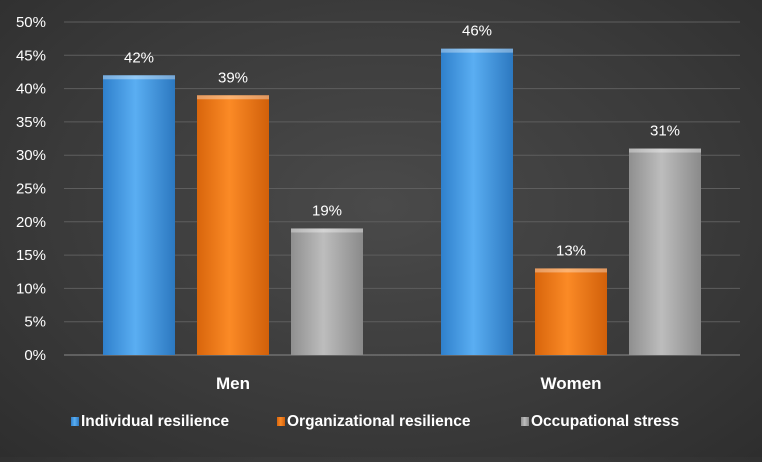 The image size is (762, 462). What do you see at coordinates (31, 189) in the screenshot?
I see `y-tick-label: 25%` at bounding box center [31, 189].